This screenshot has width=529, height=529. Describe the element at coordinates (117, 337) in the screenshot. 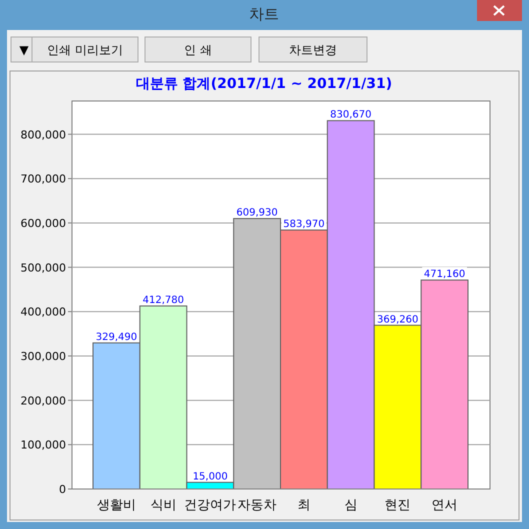

I see `data-label: 329,490` at that location.